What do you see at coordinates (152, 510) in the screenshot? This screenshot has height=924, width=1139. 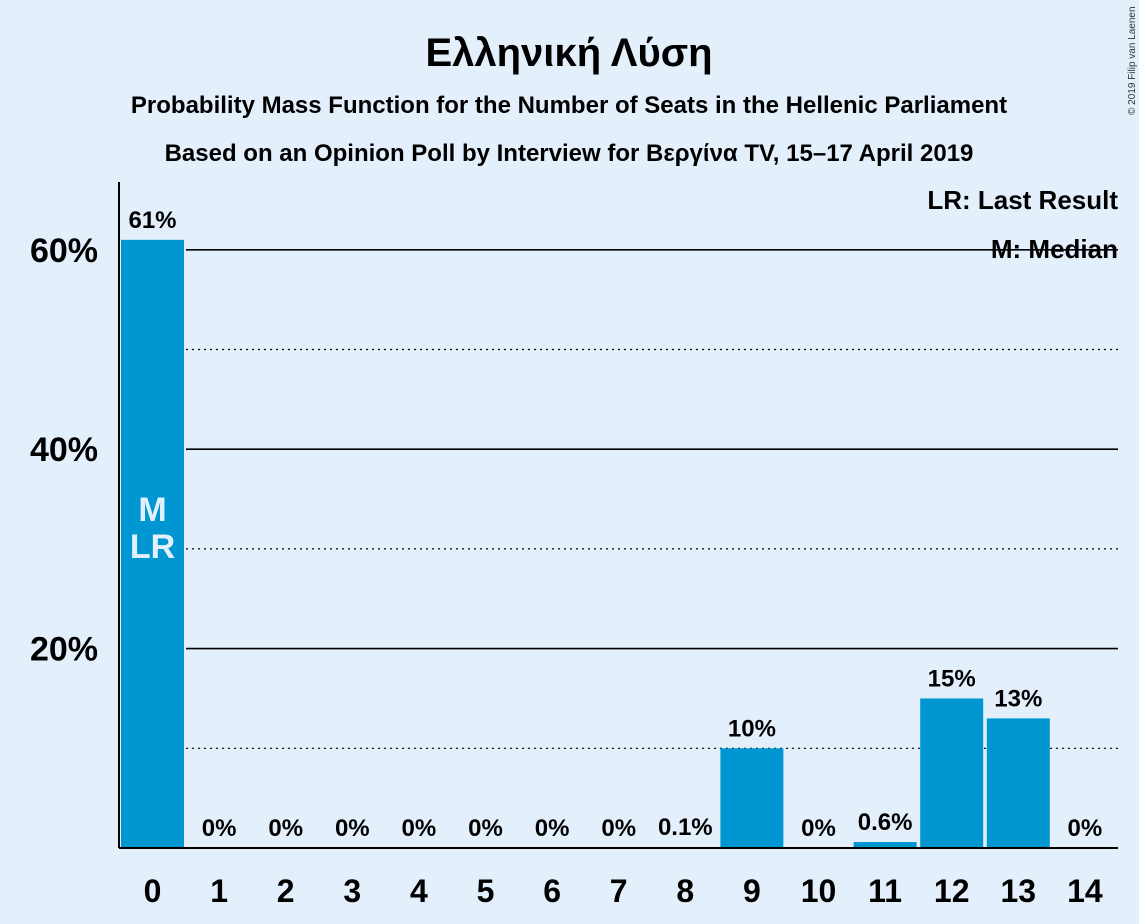 I see `median-marker: M` at bounding box center [152, 510].